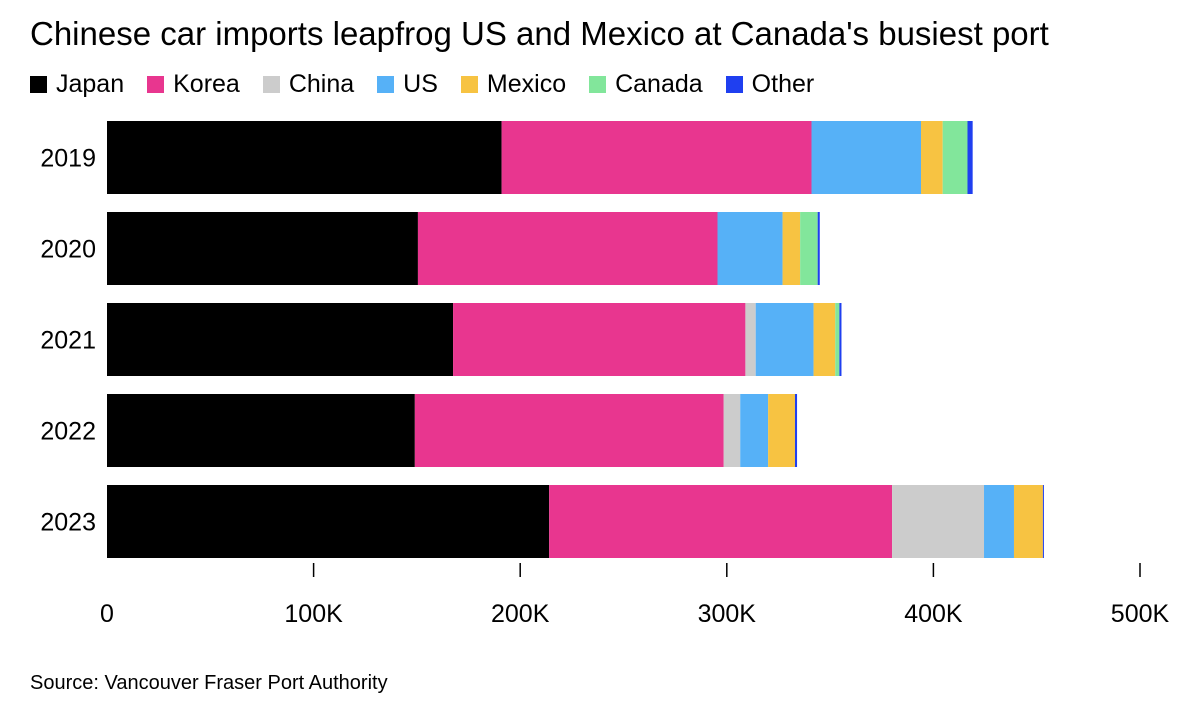  Describe the element at coordinates (783, 83) in the screenshot. I see `legend-label-other: Other` at that location.